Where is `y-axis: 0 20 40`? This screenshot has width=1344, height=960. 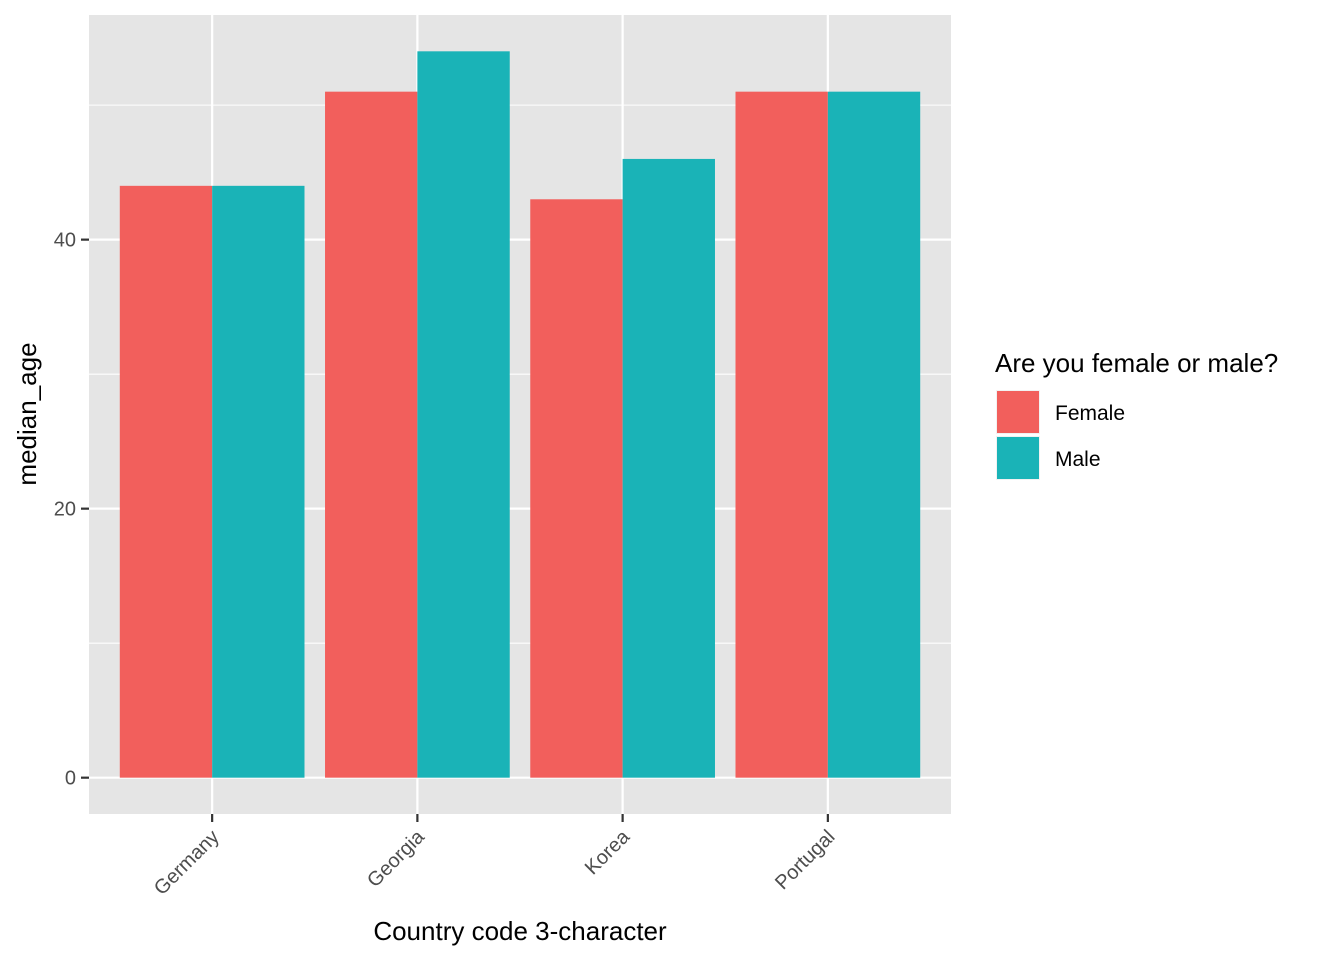 y-axis: 0 20 40 is located at coordinates (71, 510).